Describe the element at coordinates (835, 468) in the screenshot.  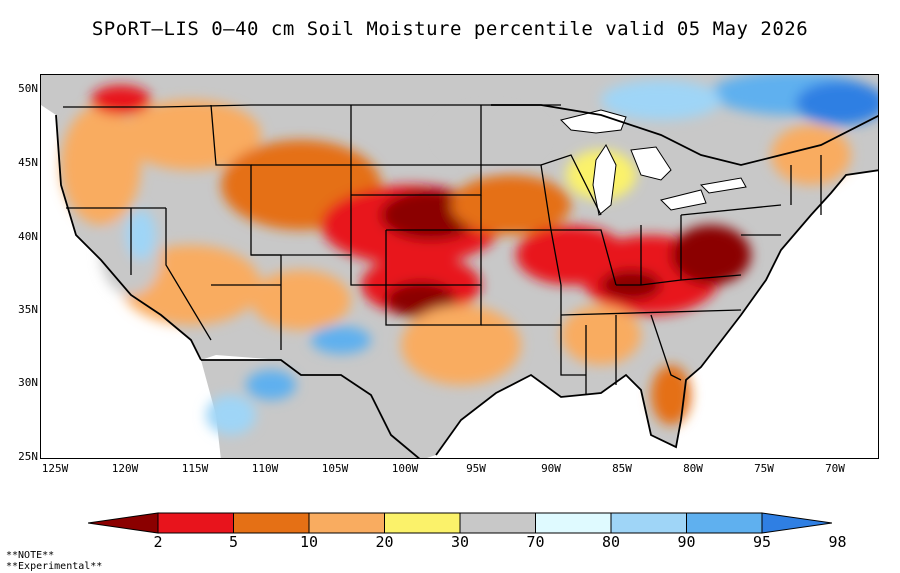
I see `lon-tick-label: 70W` at that location.